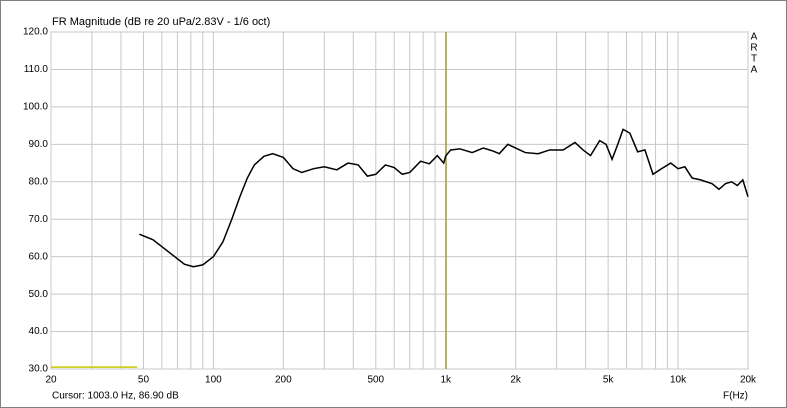 The image size is (787, 408). Describe the element at coordinates (754, 59) in the screenshot. I see `side-label-letter: T` at that location.